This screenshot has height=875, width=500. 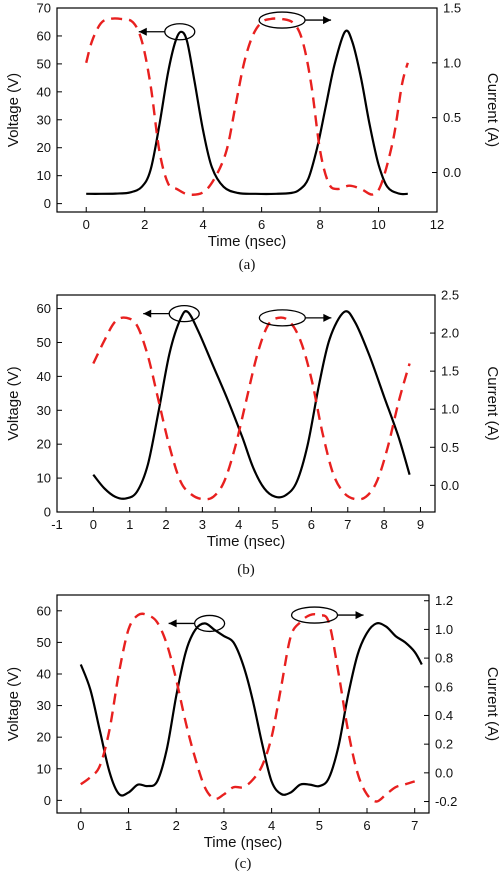 What do you see at coordinates (444, 715) in the screenshot?
I see `y2-tick-label: 0.4` at bounding box center [444, 715].